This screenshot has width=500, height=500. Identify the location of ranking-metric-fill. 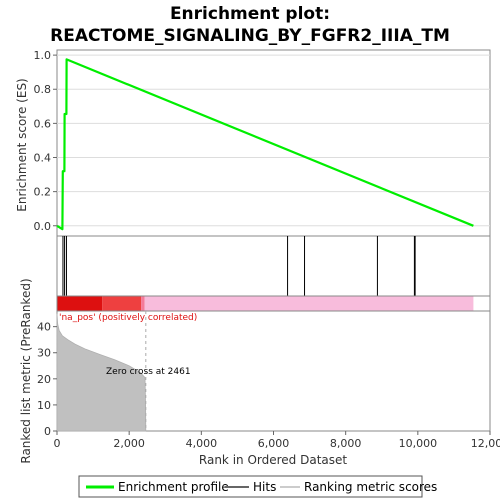
(101, 372).